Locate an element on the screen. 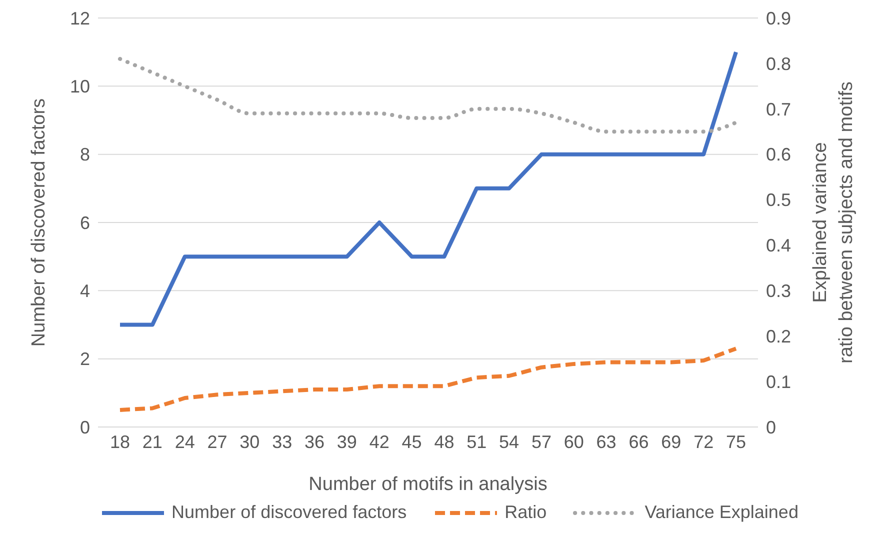  x-tick-label: 66 is located at coordinates (638, 442).